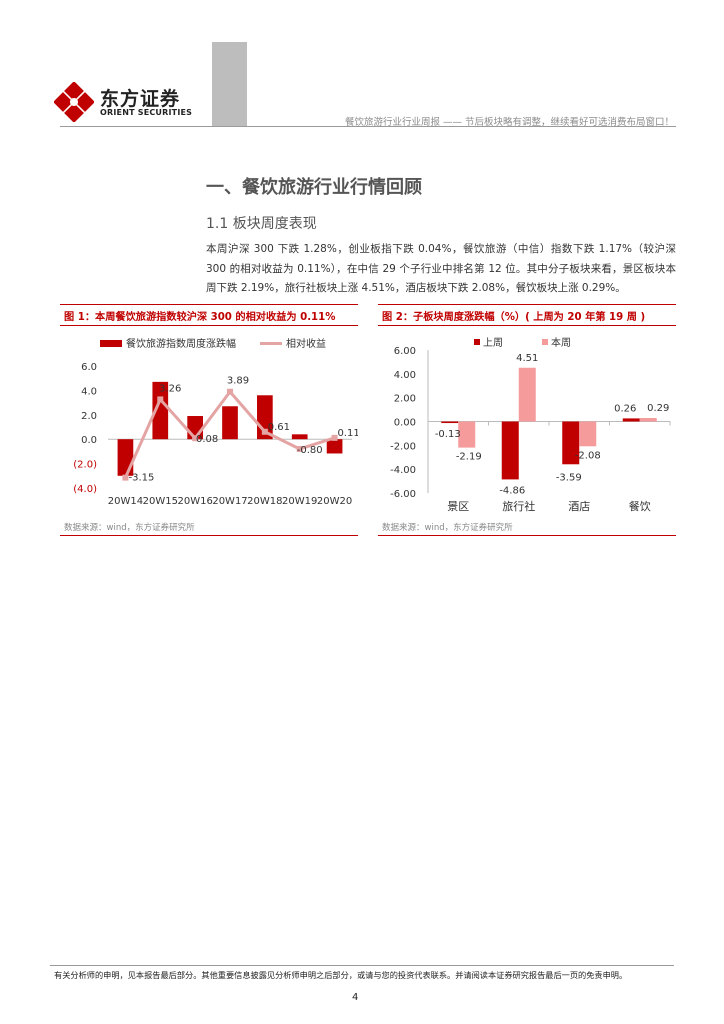  Describe the element at coordinates (334, 501) in the screenshot. I see `x-tick-label: 20W20` at that location.